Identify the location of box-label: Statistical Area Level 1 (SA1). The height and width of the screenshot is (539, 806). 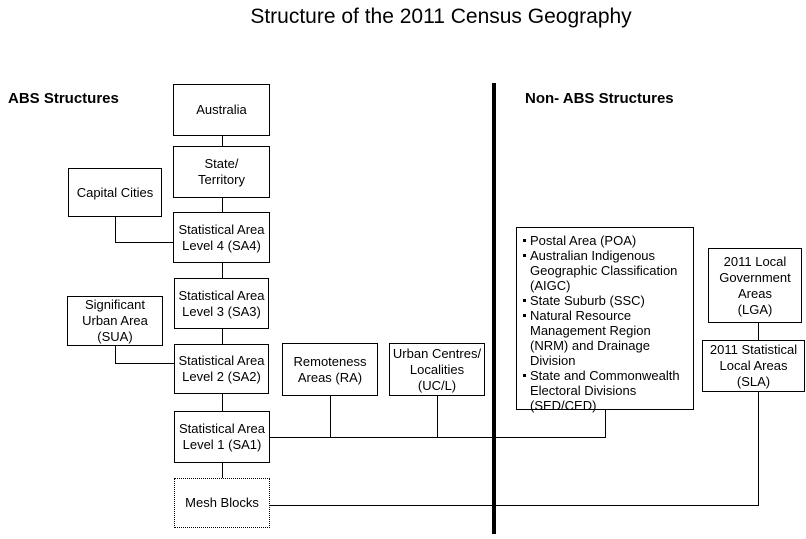
(222, 436).